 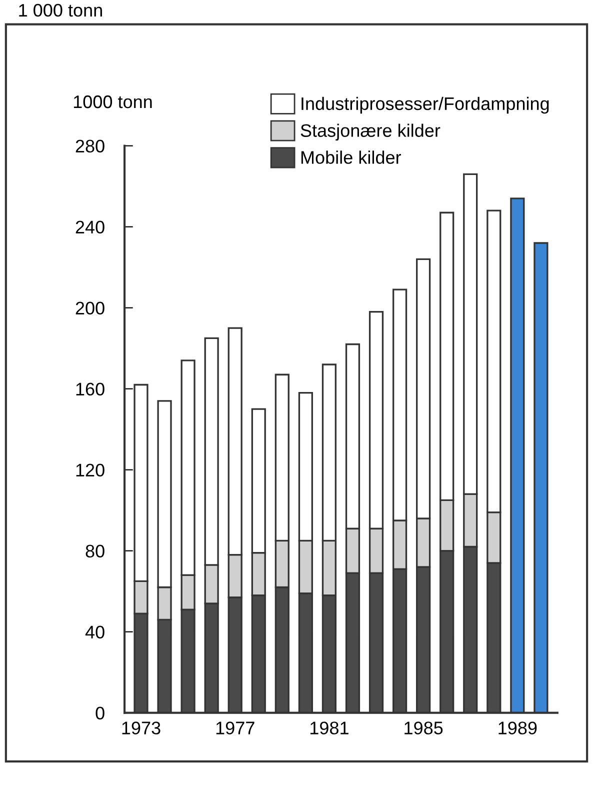 What do you see at coordinates (517, 728) in the screenshot?
I see `x-tick-label: 1989` at bounding box center [517, 728].